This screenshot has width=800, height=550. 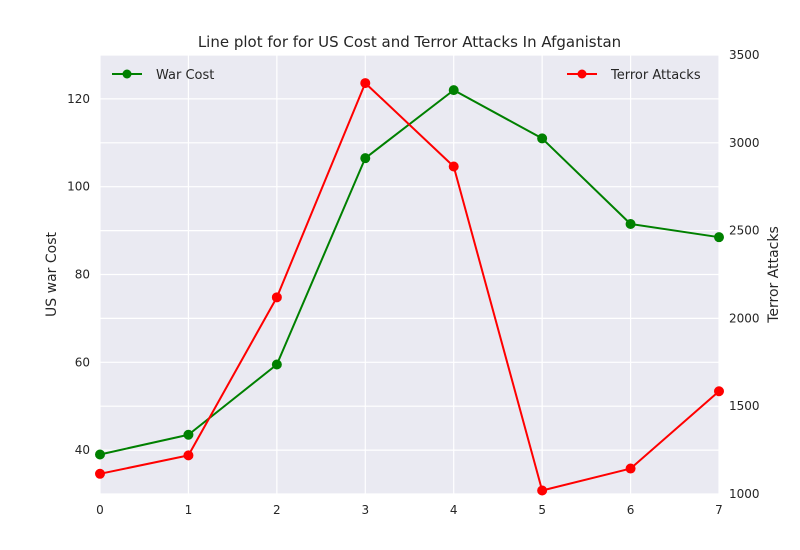 I want to click on right-y-tick-label: 2000, so click(x=744, y=318).